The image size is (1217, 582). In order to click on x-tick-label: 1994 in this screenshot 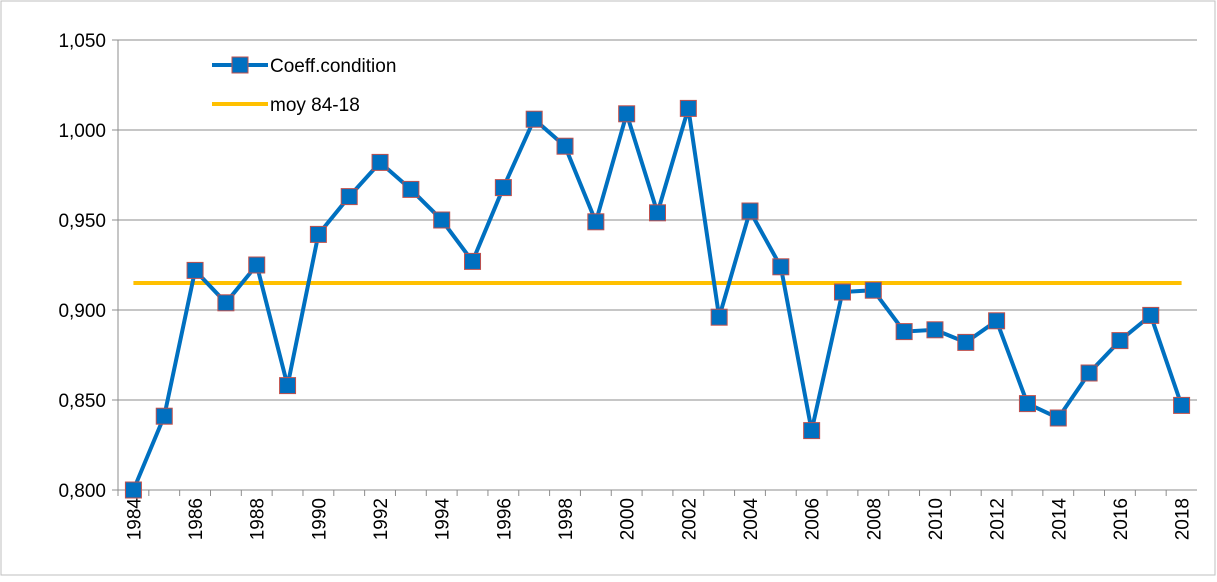, I will do `click(443, 519)`.